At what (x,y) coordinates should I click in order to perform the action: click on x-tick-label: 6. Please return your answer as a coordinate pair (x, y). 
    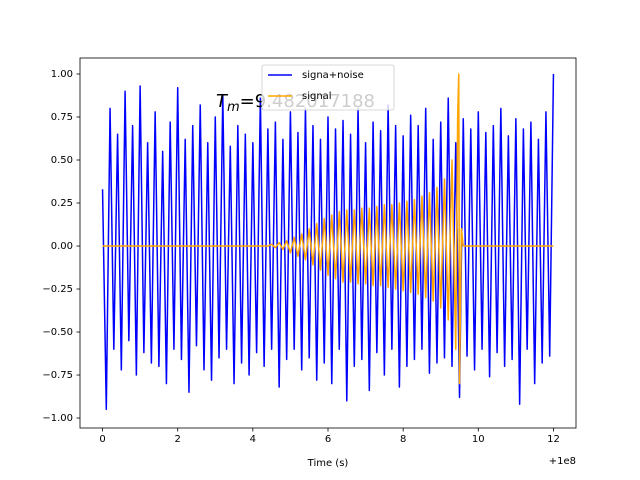
    Looking at the image, I should click on (328, 439).